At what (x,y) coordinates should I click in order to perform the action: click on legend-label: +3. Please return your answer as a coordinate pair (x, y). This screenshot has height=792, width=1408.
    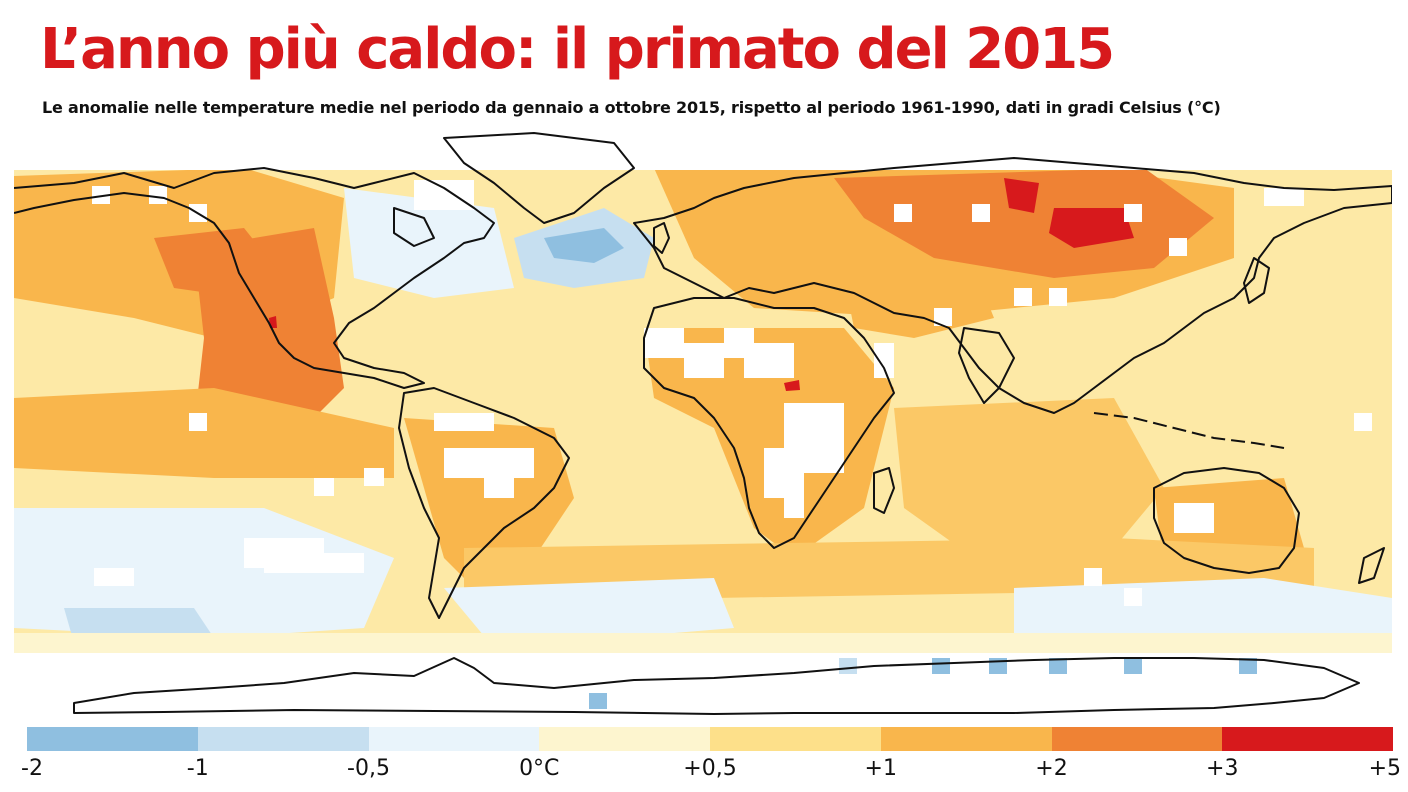
    Looking at the image, I should click on (1222, 768).